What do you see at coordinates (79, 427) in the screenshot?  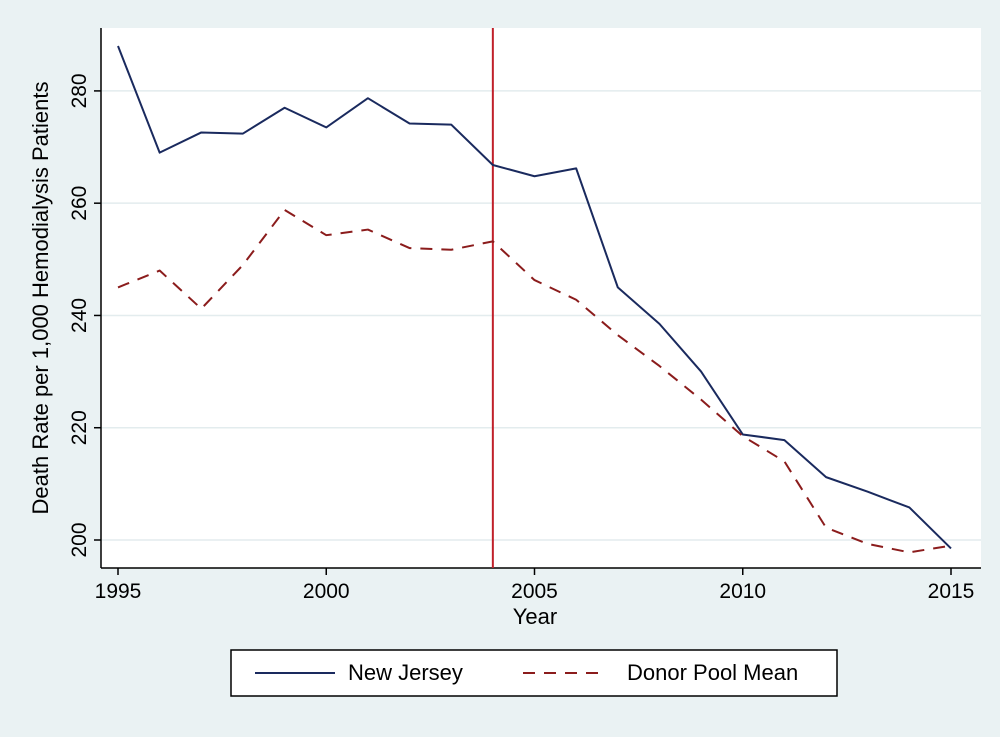 I see `y-tick-label-220: 220` at bounding box center [79, 427].